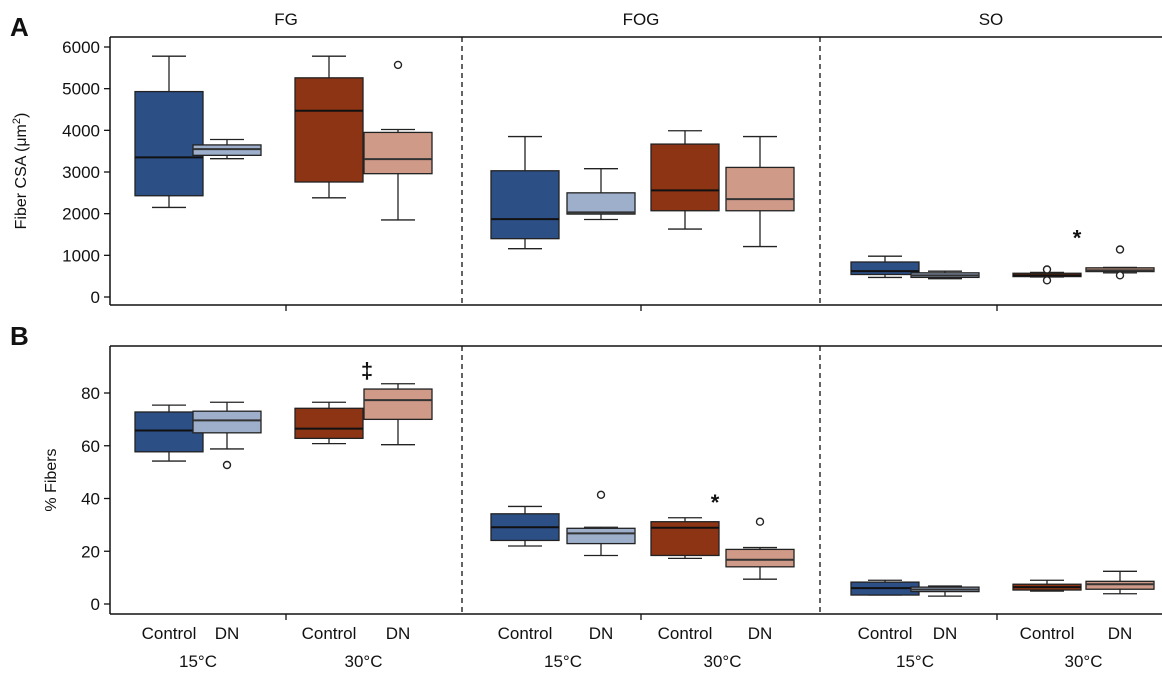  I want to click on box-so-30c-control: *, so click(1047, 255).